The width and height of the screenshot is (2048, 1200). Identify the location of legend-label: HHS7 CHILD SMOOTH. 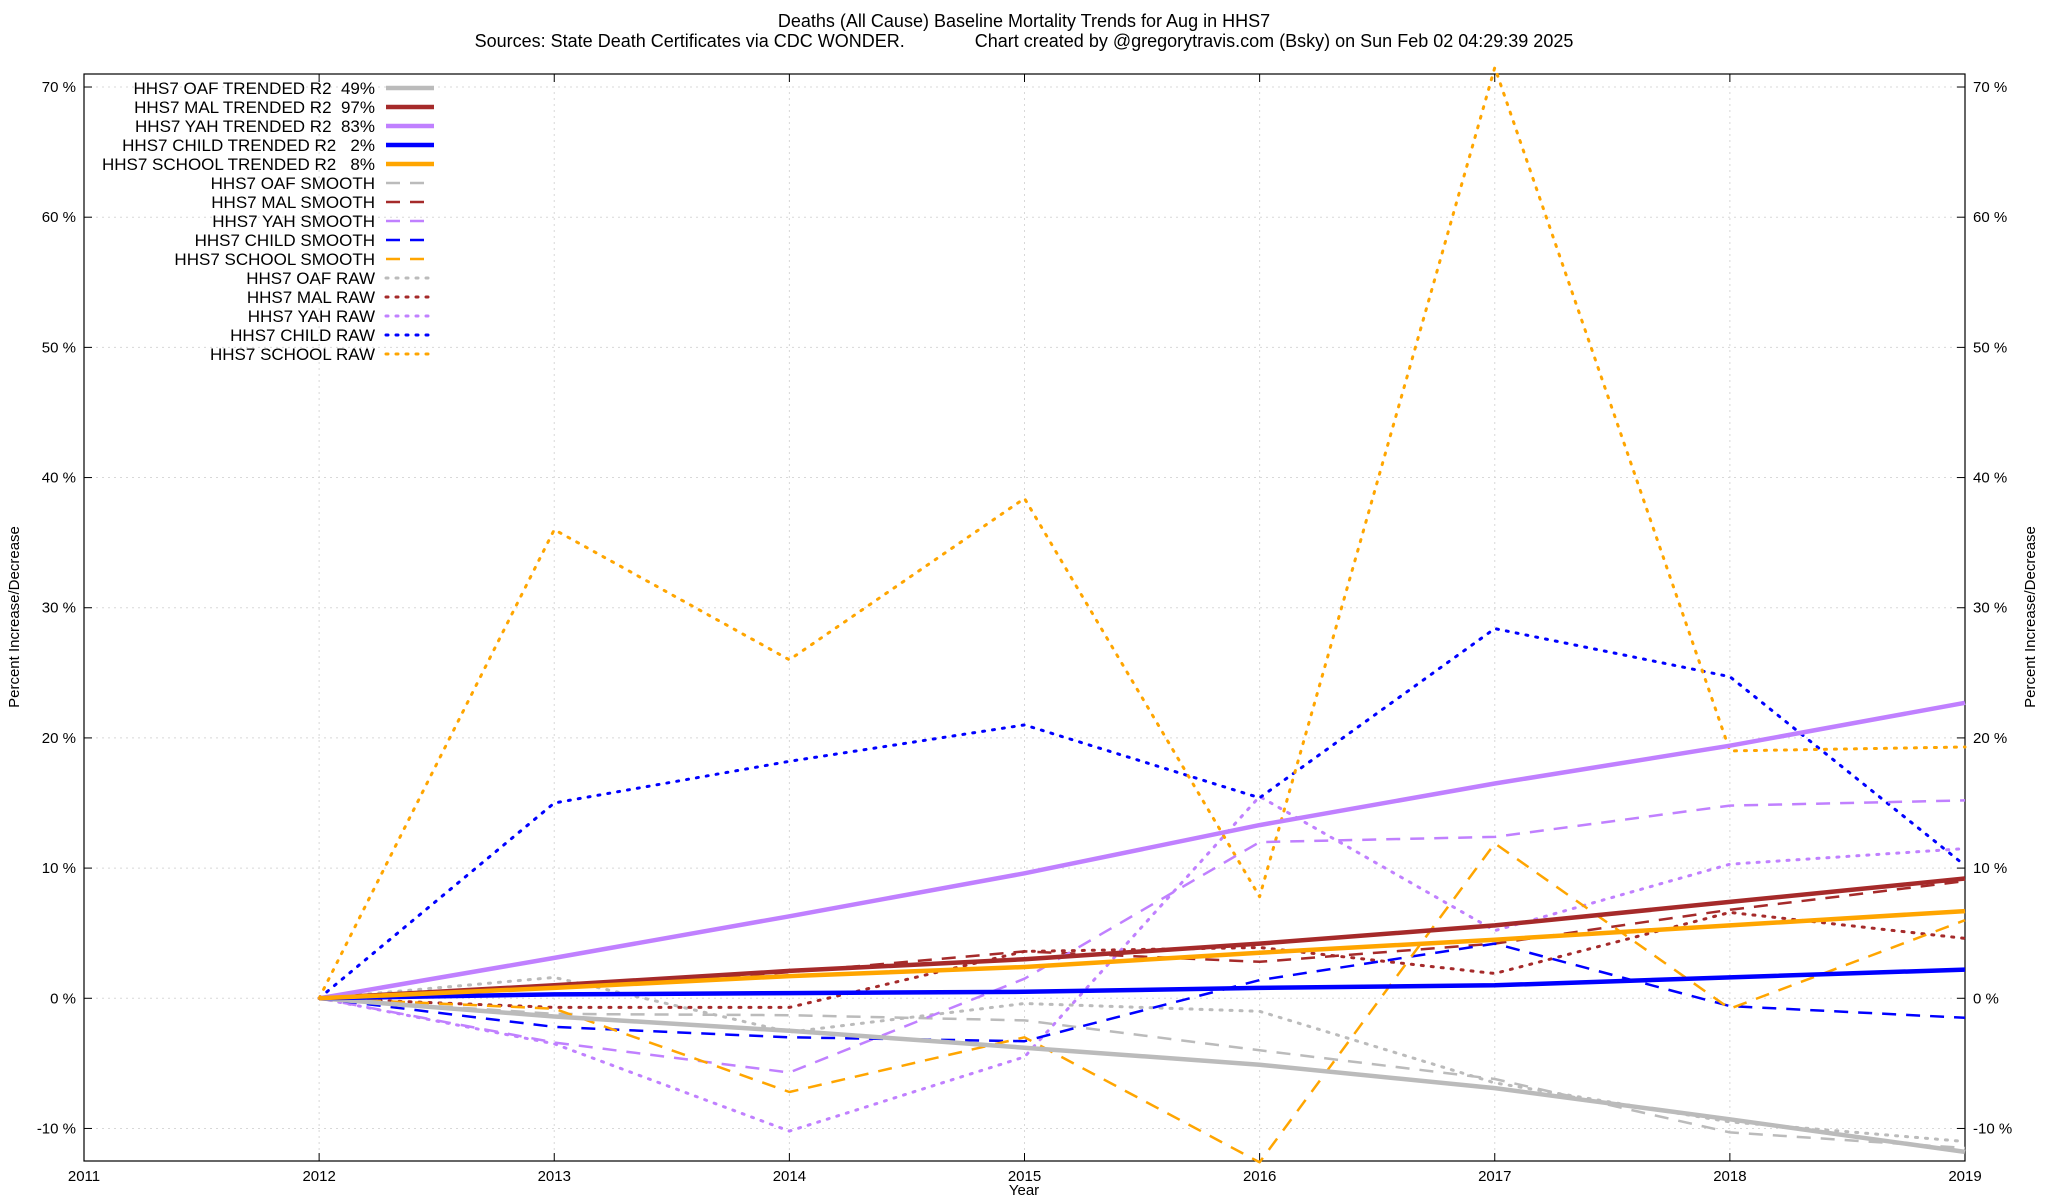
(285, 240).